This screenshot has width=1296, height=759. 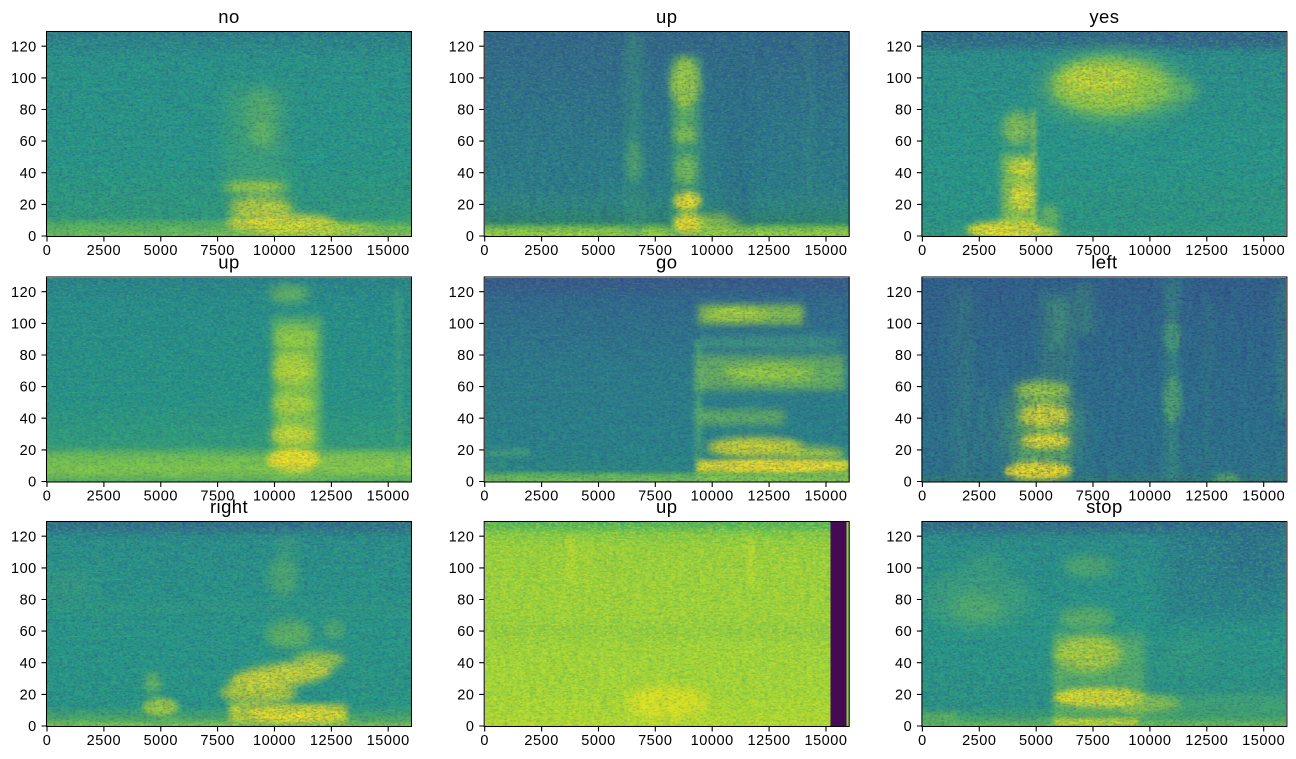 What do you see at coordinates (1104, 506) in the screenshot?
I see `svg-text: stop` at bounding box center [1104, 506].